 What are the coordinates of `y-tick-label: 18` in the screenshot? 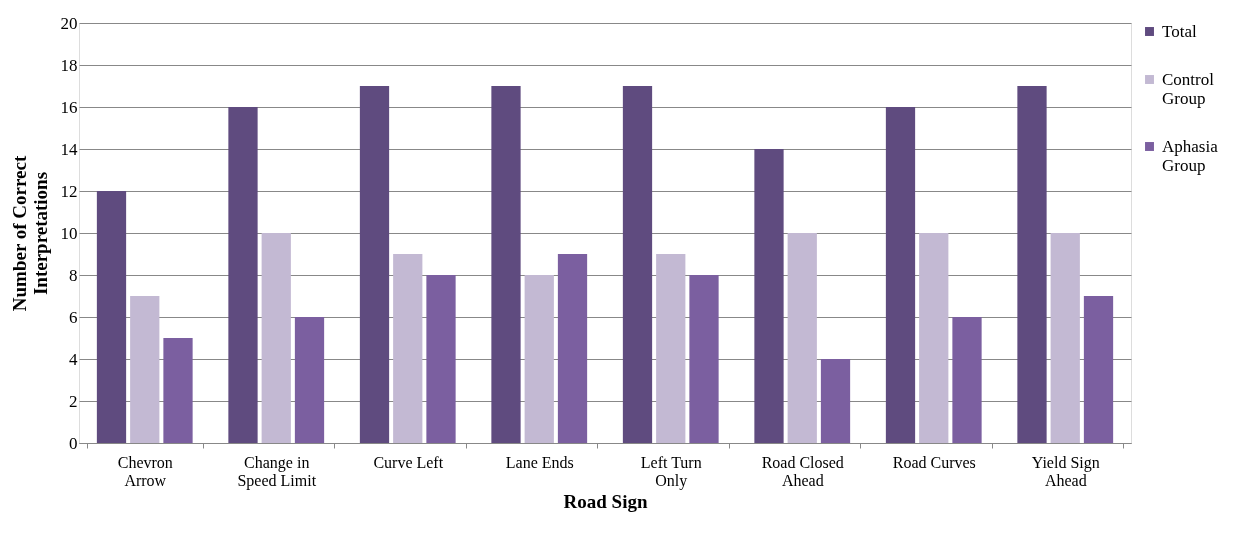 It's located at (69, 65).